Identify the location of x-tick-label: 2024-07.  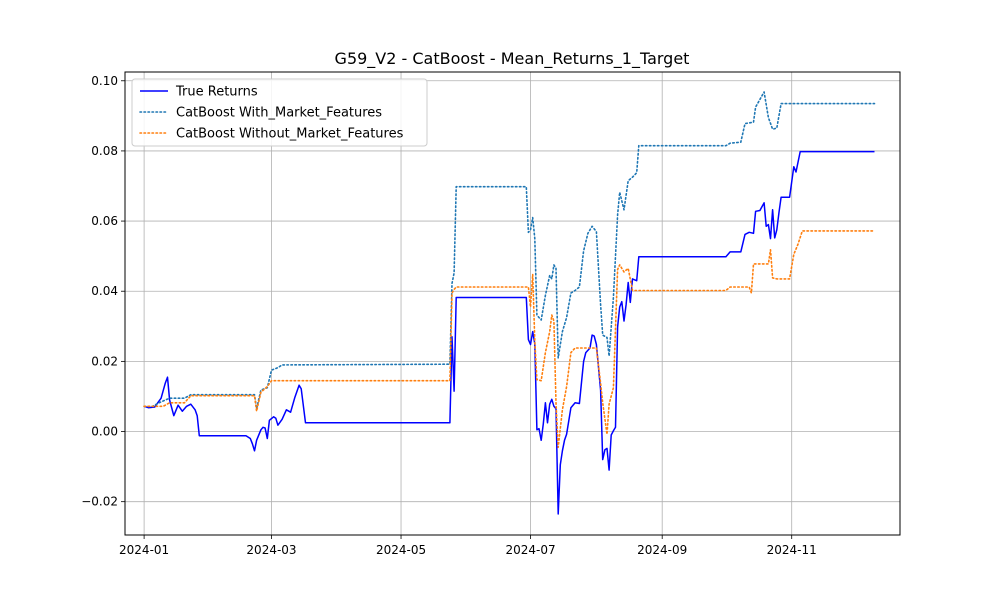
(530, 550).